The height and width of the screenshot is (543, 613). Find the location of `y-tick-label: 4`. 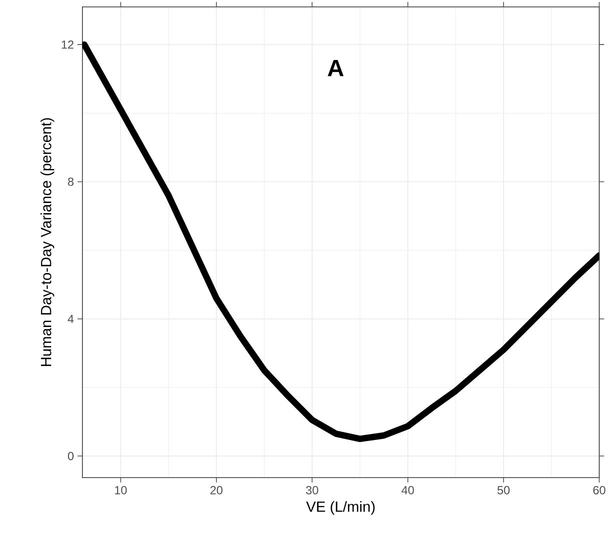

y-tick-label: 4 is located at coordinates (71, 318).